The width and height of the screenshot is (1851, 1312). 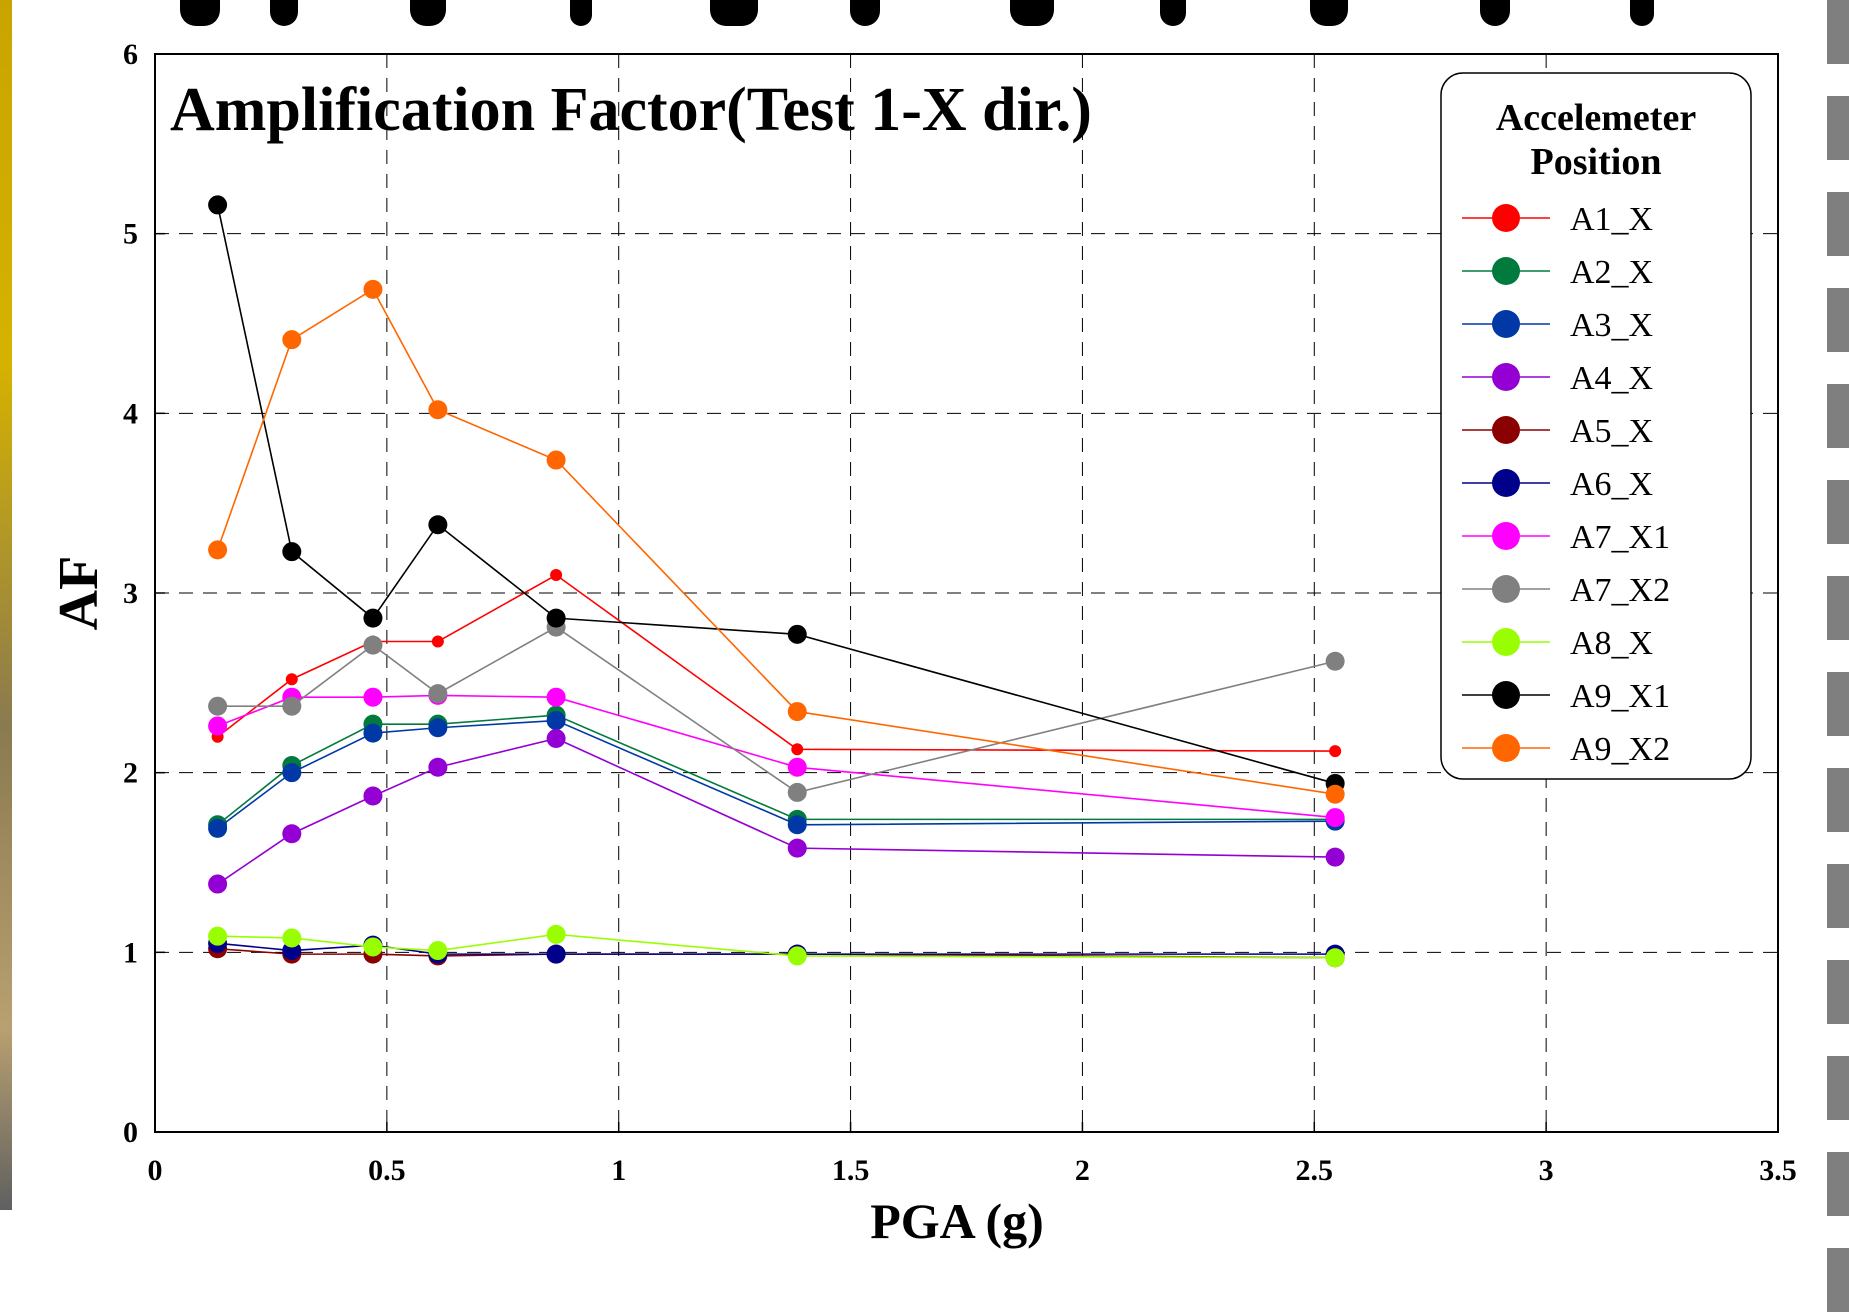 I want to click on legend-box, so click(x=1596, y=426).